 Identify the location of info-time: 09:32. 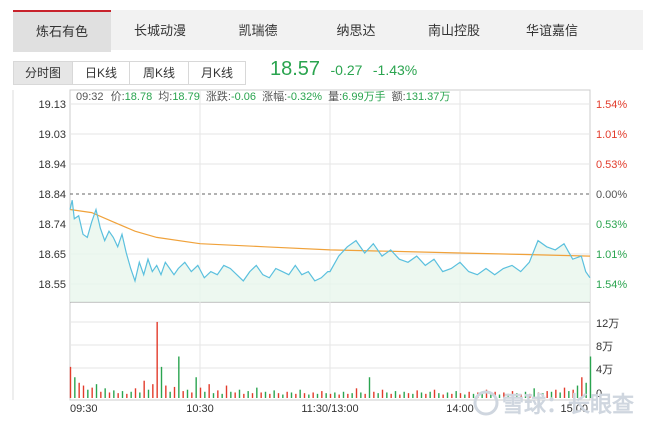
(90, 97).